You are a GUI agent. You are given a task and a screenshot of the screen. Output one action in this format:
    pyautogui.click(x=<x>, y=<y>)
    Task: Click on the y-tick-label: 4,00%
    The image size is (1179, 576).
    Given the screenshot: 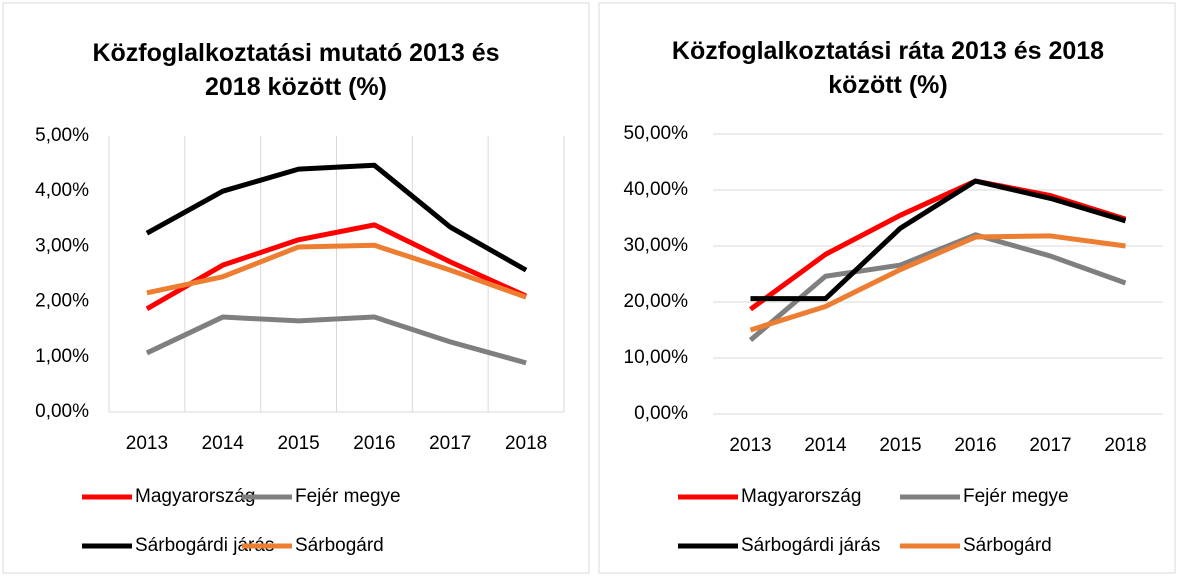 What is the action you would take?
    pyautogui.click(x=62, y=190)
    